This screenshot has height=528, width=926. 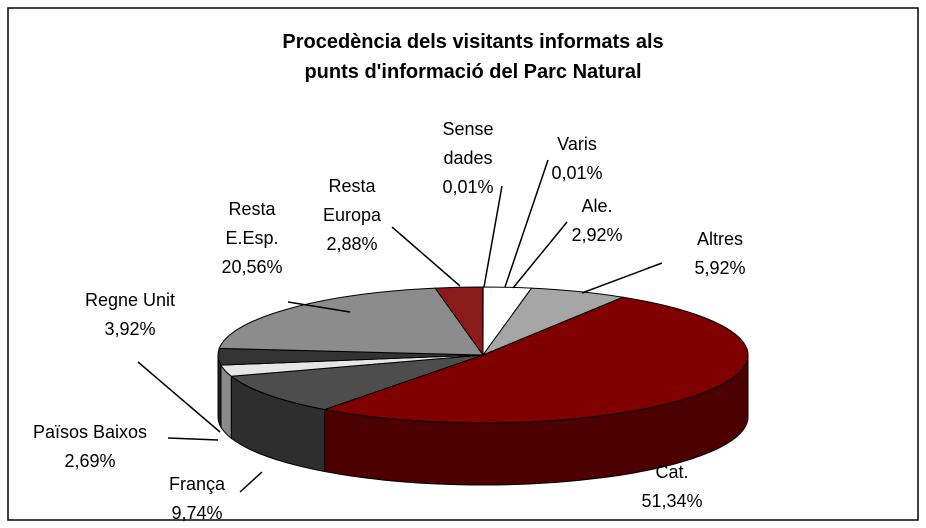 I want to click on data-label-category: Cat., so click(x=671, y=472).